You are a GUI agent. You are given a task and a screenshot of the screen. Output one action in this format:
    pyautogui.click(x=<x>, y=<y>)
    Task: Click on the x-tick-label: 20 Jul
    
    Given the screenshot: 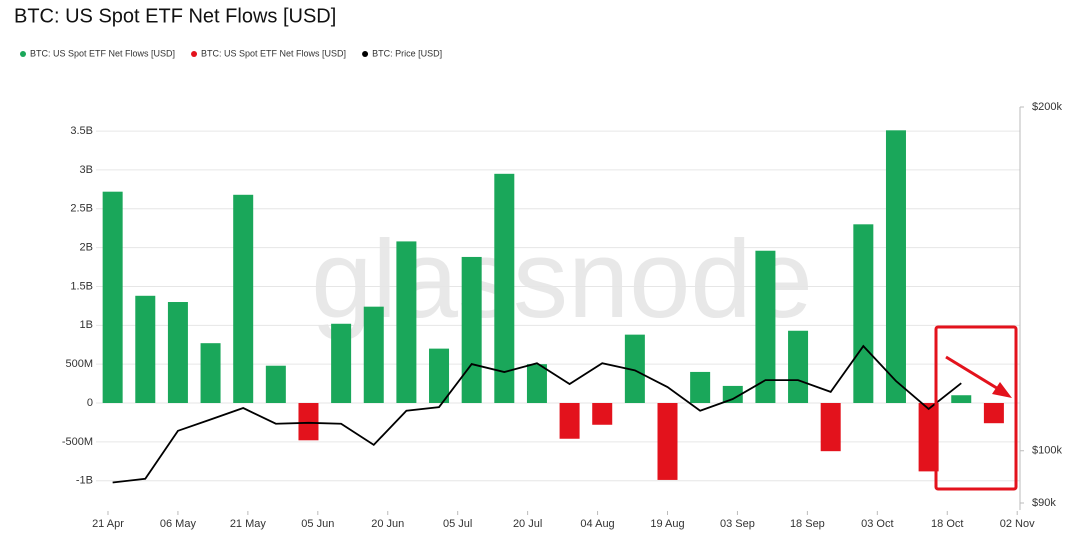 What is the action you would take?
    pyautogui.click(x=527, y=524)
    